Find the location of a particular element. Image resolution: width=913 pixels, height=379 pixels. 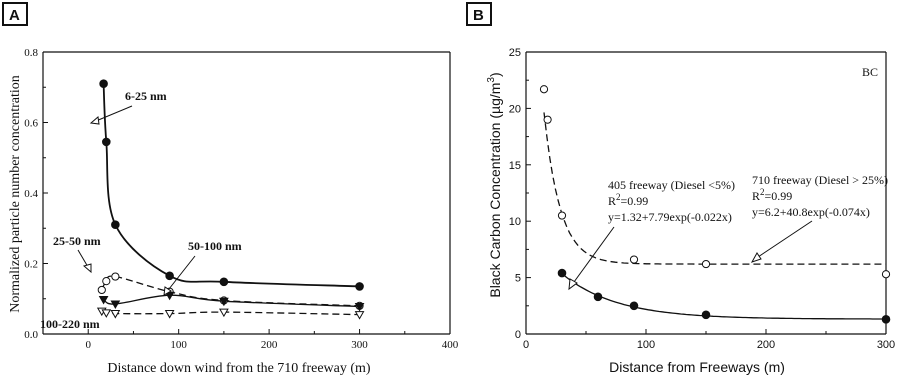

panel-a-ytick-label: 0.4 is located at coordinates (31, 194).